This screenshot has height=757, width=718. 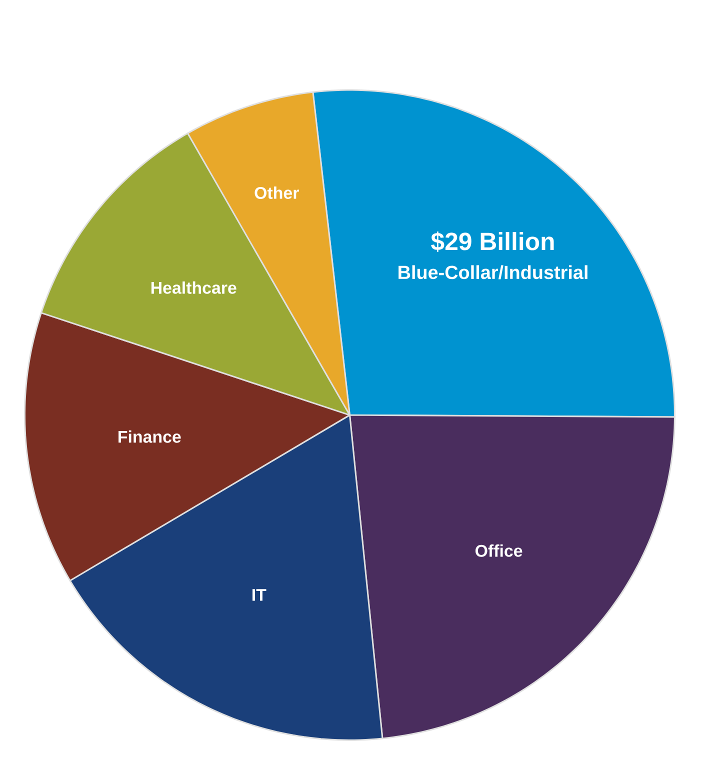 I want to click on slice-label: Office, so click(x=499, y=550).